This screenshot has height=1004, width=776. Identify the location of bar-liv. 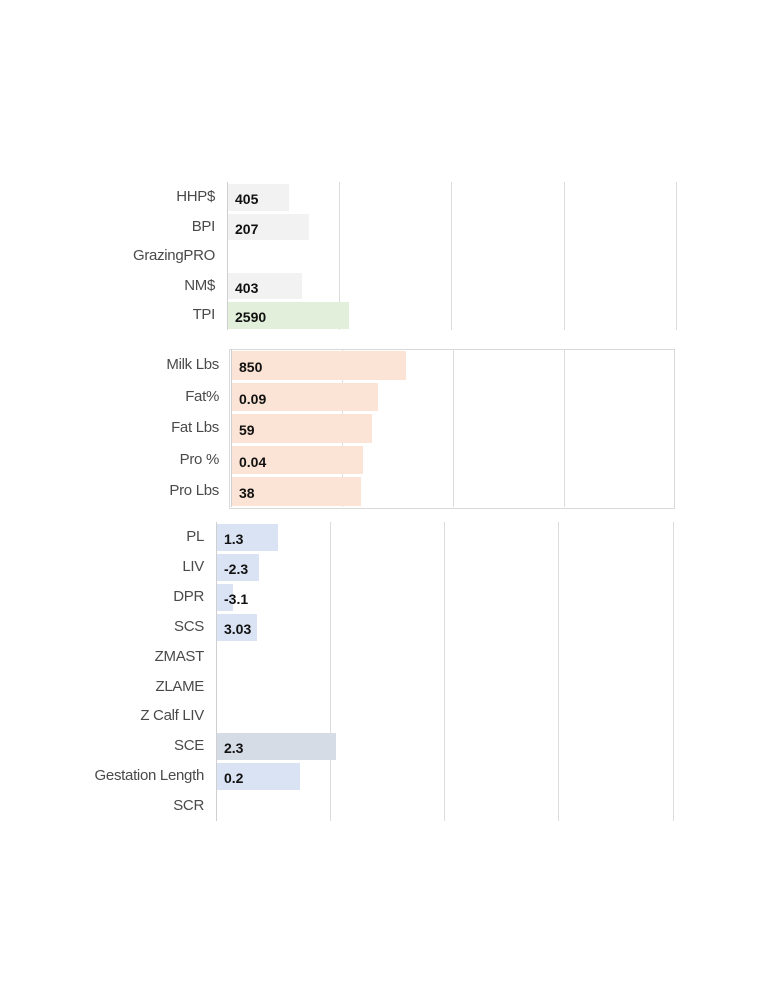
(238, 567).